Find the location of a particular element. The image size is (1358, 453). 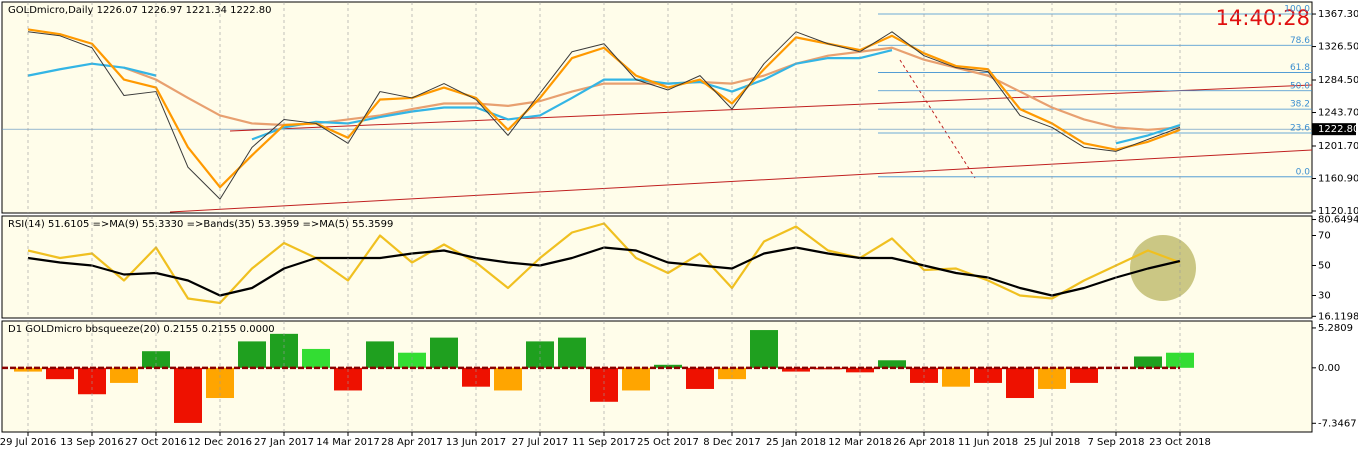

x-tick-label: 12 Dec 2016 is located at coordinates (220, 442).